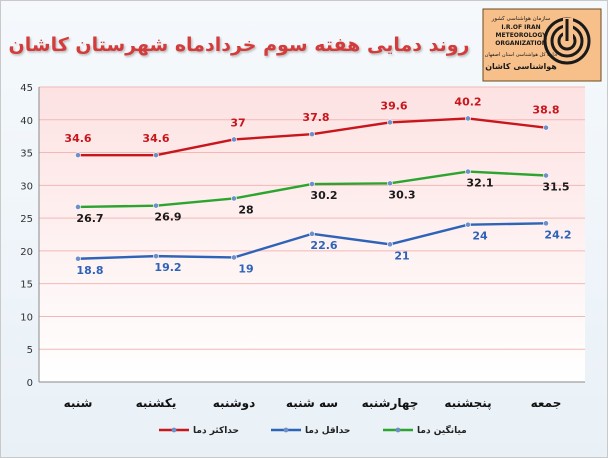  What do you see at coordinates (567, 41) in the screenshot?
I see `meteorological-spiral-logo-icon` at bounding box center [567, 41].